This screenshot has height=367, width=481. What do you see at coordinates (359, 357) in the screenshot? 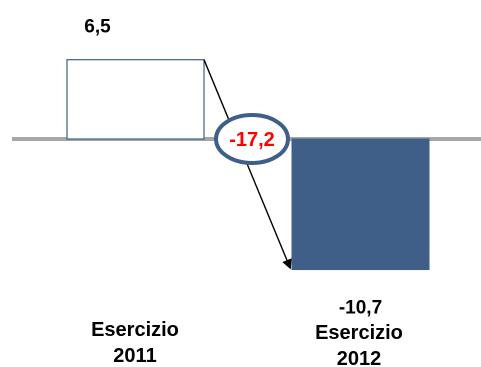
I see `category-label-2012-line2: 2012` at bounding box center [359, 357].